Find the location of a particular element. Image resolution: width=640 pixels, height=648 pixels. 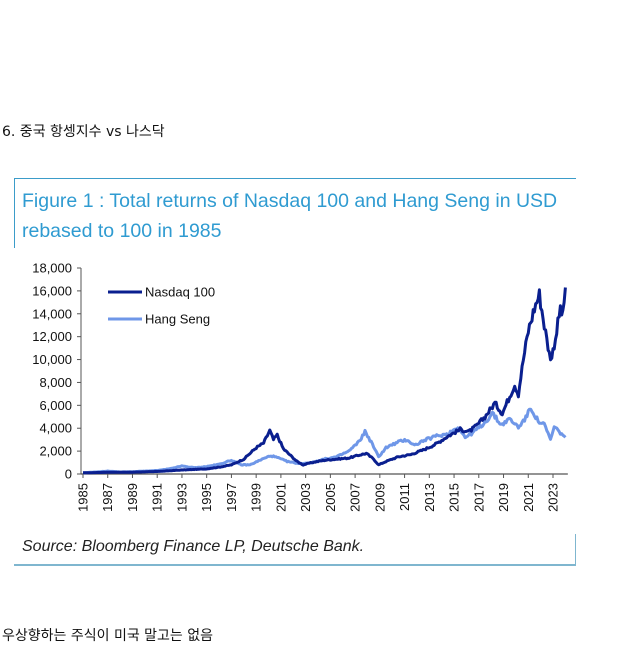

x-tick-label: 2009 is located at coordinates (379, 497).